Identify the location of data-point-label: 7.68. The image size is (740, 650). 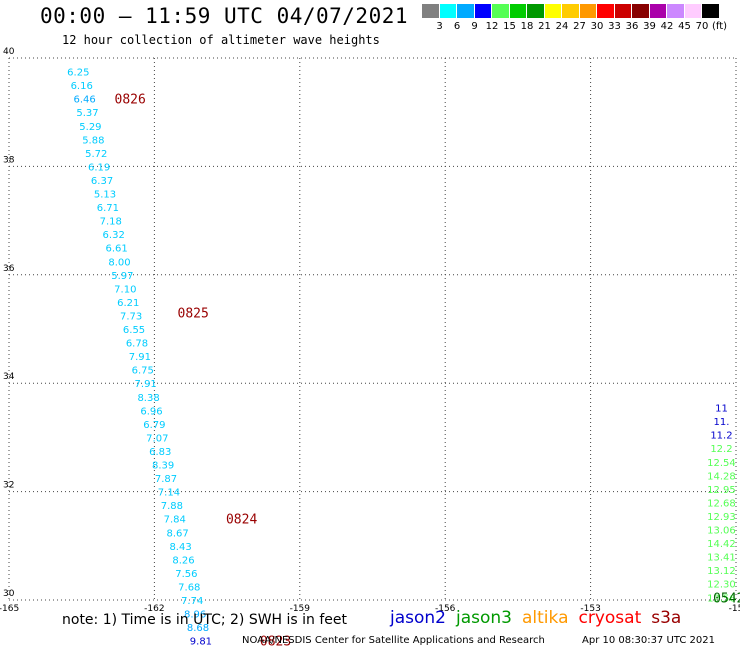
(189, 587).